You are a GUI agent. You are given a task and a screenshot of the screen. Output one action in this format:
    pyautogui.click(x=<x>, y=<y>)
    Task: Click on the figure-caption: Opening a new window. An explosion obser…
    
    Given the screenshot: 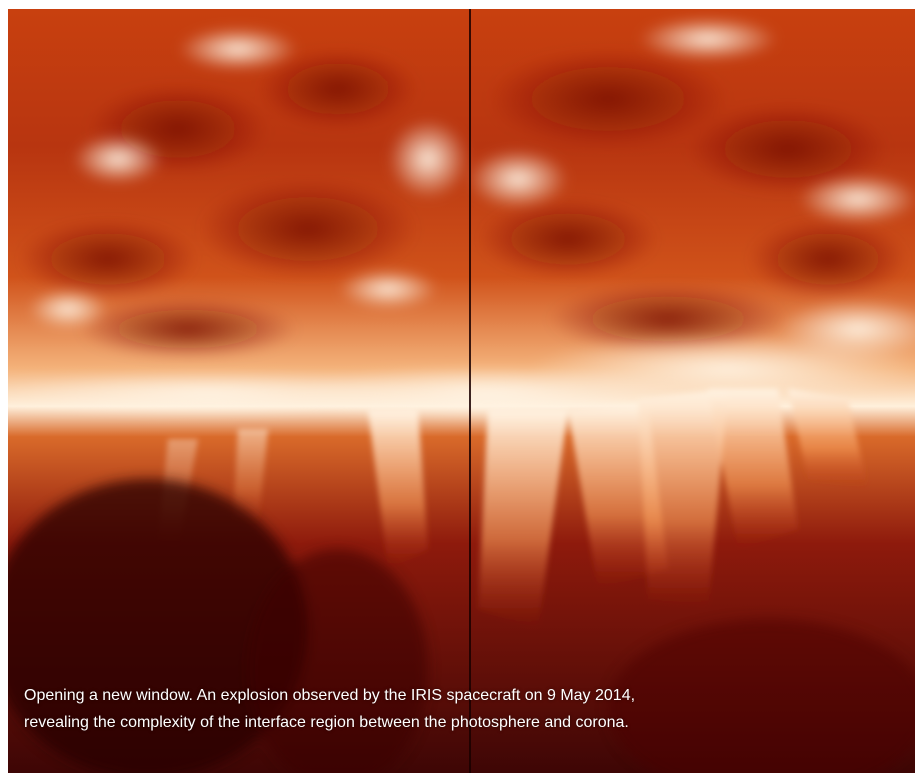 What is the action you would take?
    pyautogui.click(x=454, y=709)
    